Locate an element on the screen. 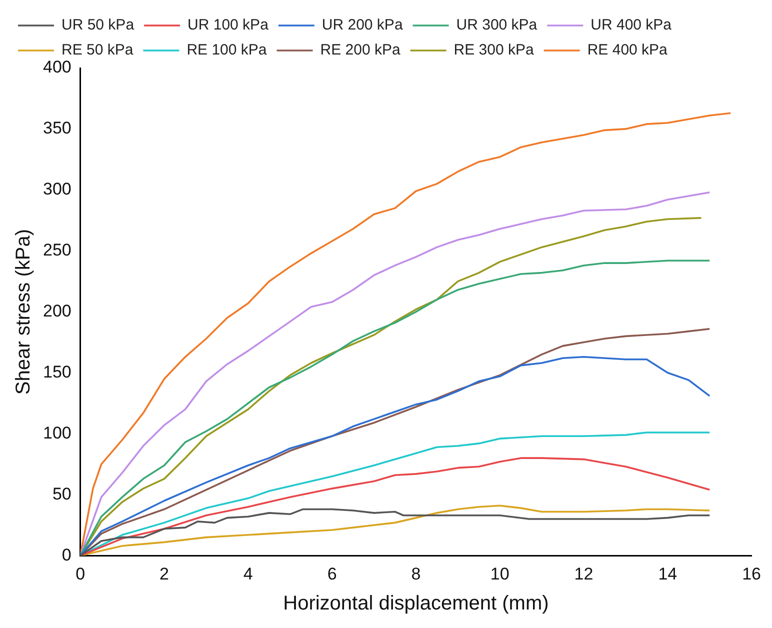  x-tick-label: 2 is located at coordinates (164, 574).